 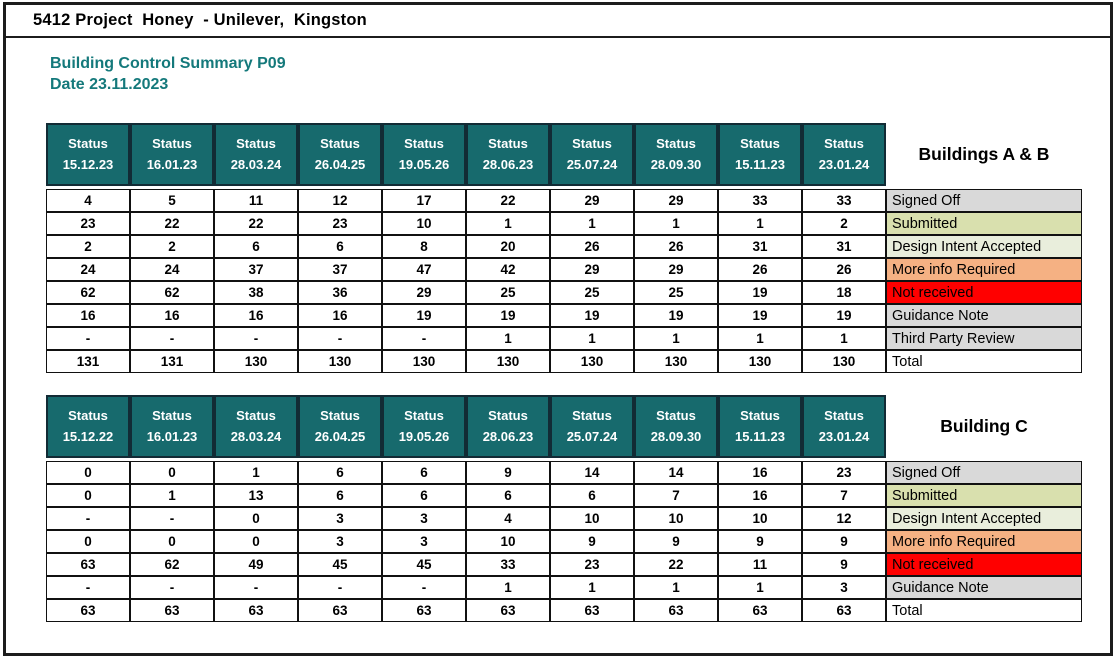 I want to click on status-count-cell: 14, so click(x=676, y=472).